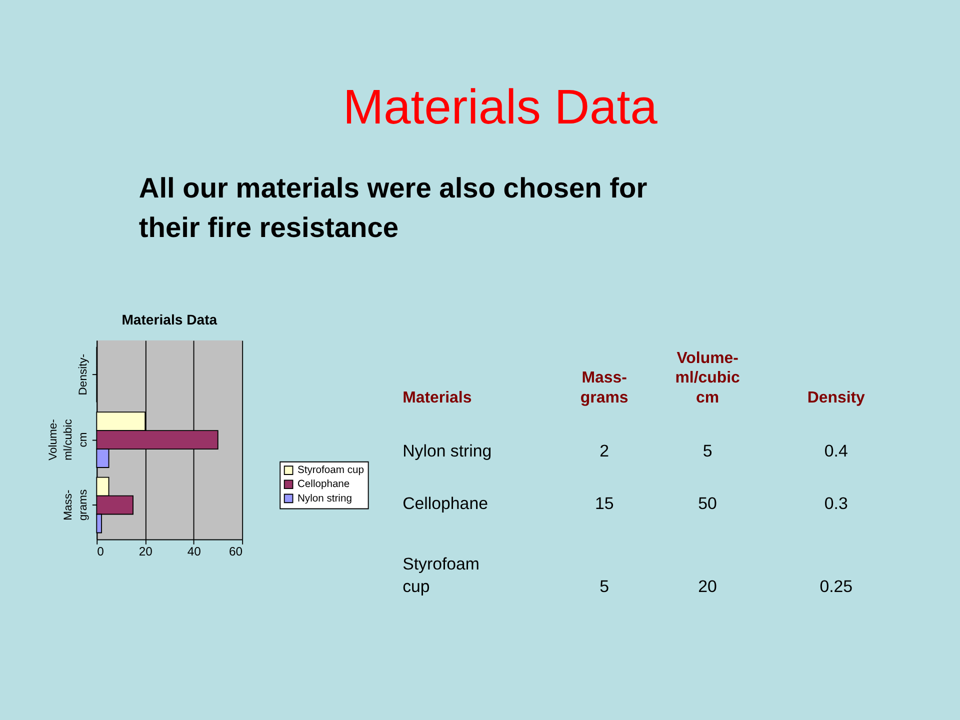  What do you see at coordinates (83, 375) in the screenshot?
I see `y-tick-label: Density-` at bounding box center [83, 375].